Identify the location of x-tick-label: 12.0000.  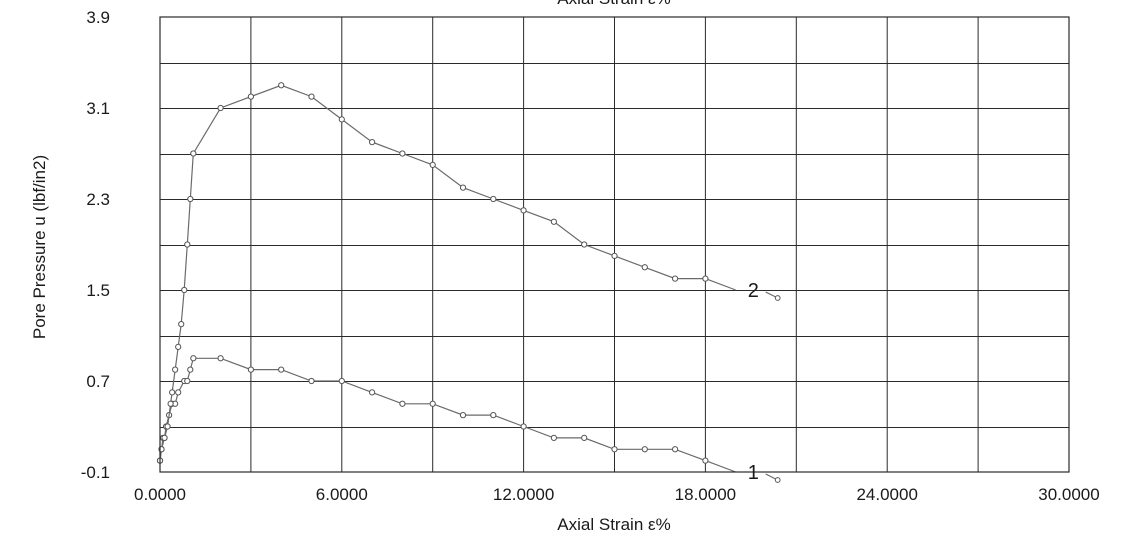
(523, 494).